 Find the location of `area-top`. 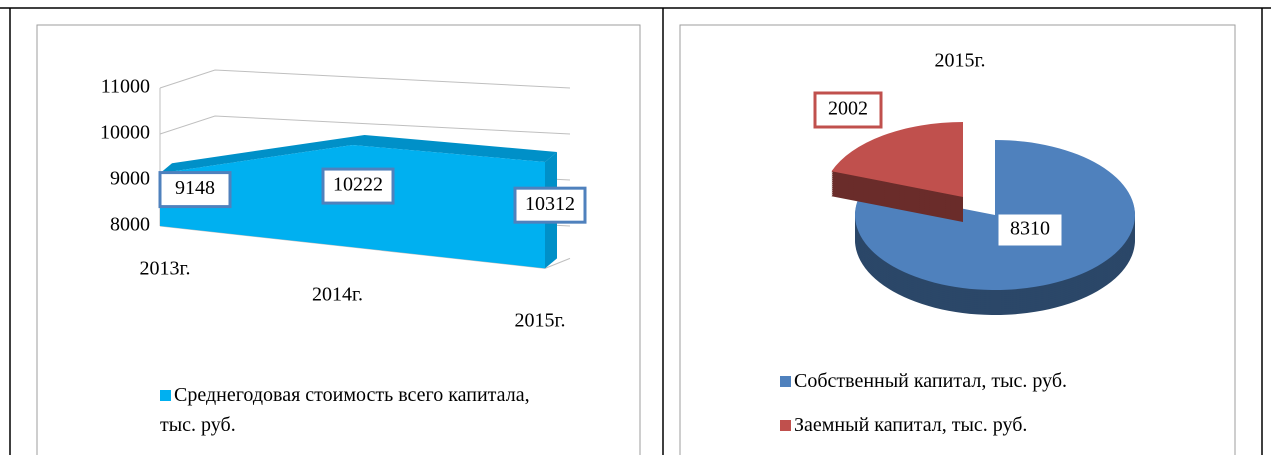

area-top is located at coordinates (358, 154).